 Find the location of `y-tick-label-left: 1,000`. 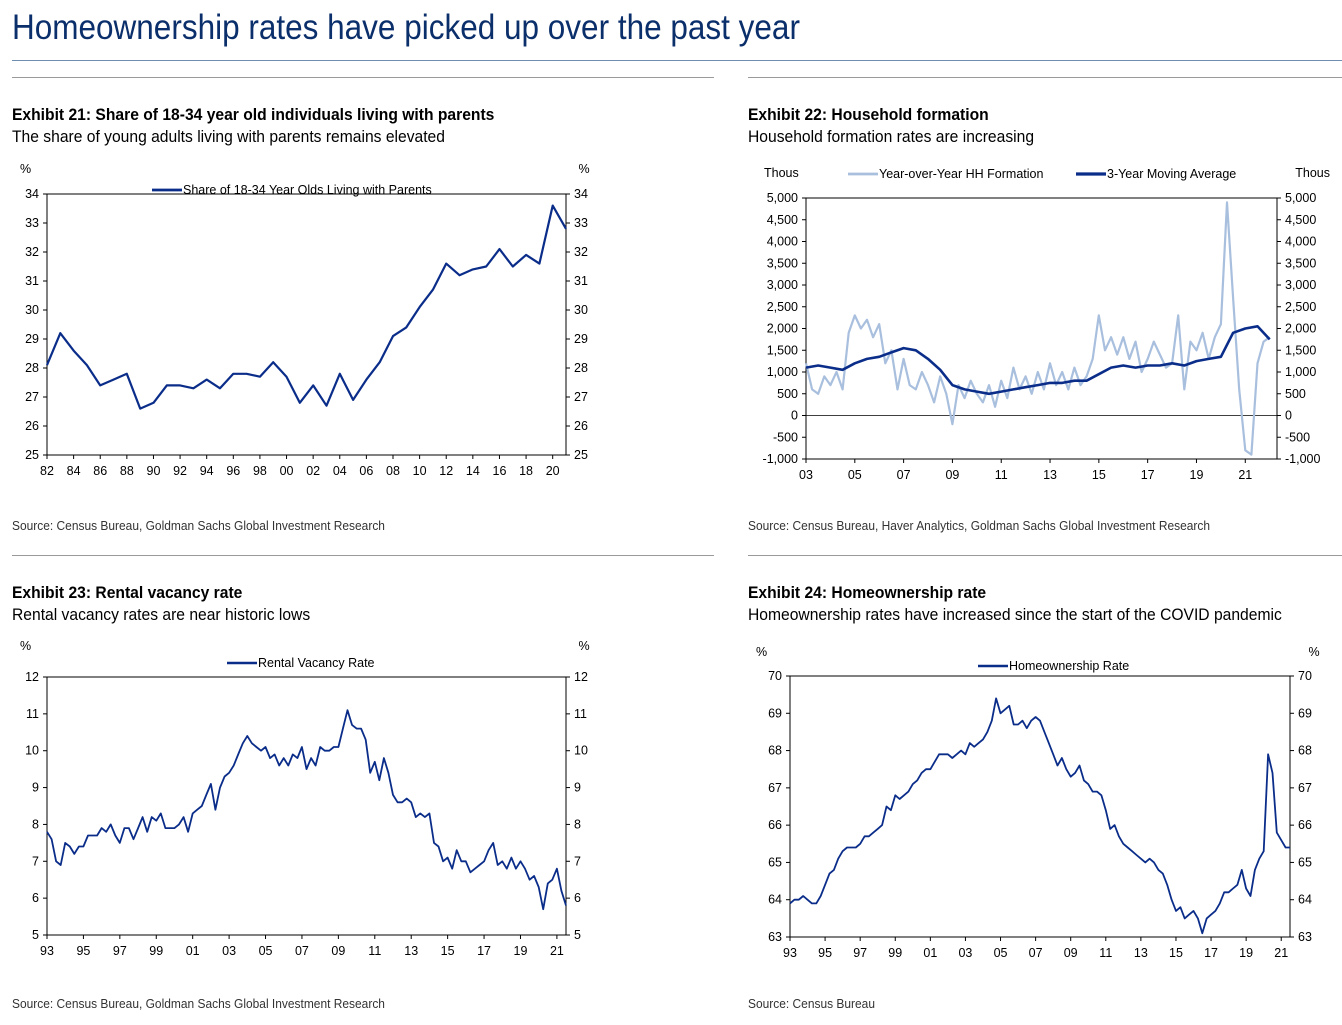

y-tick-label-left: 1,000 is located at coordinates (782, 372).